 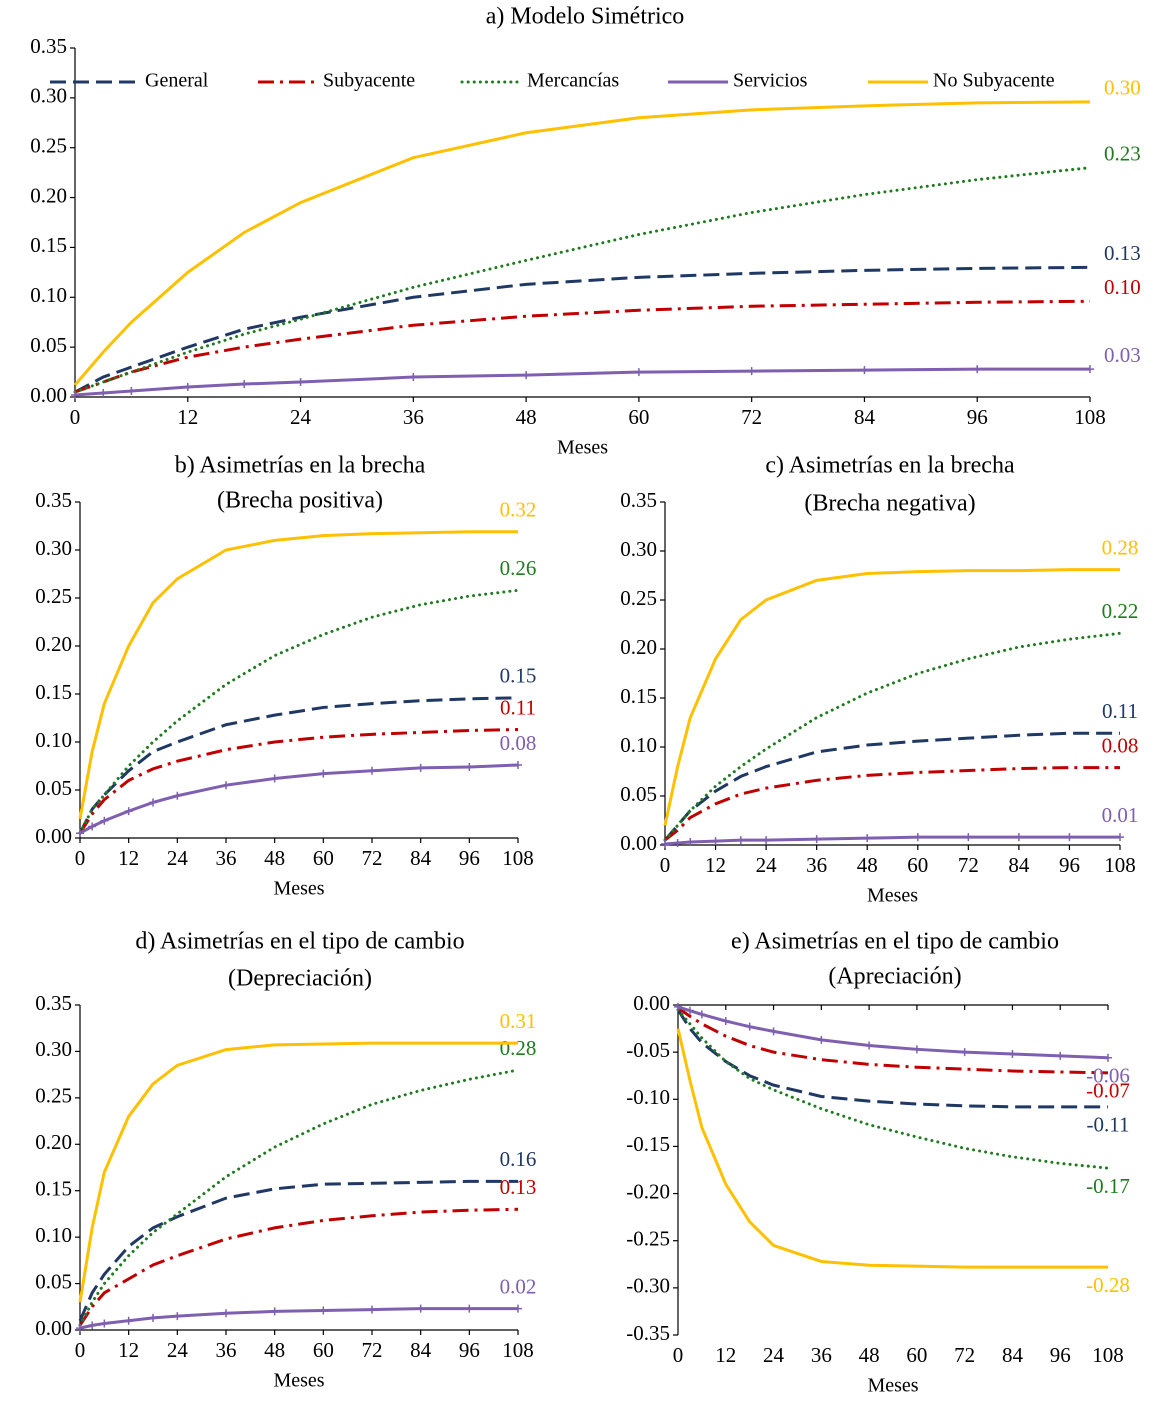 What do you see at coordinates (53, 596) in the screenshot?
I see `y-tick-label: 0.25` at bounding box center [53, 596].